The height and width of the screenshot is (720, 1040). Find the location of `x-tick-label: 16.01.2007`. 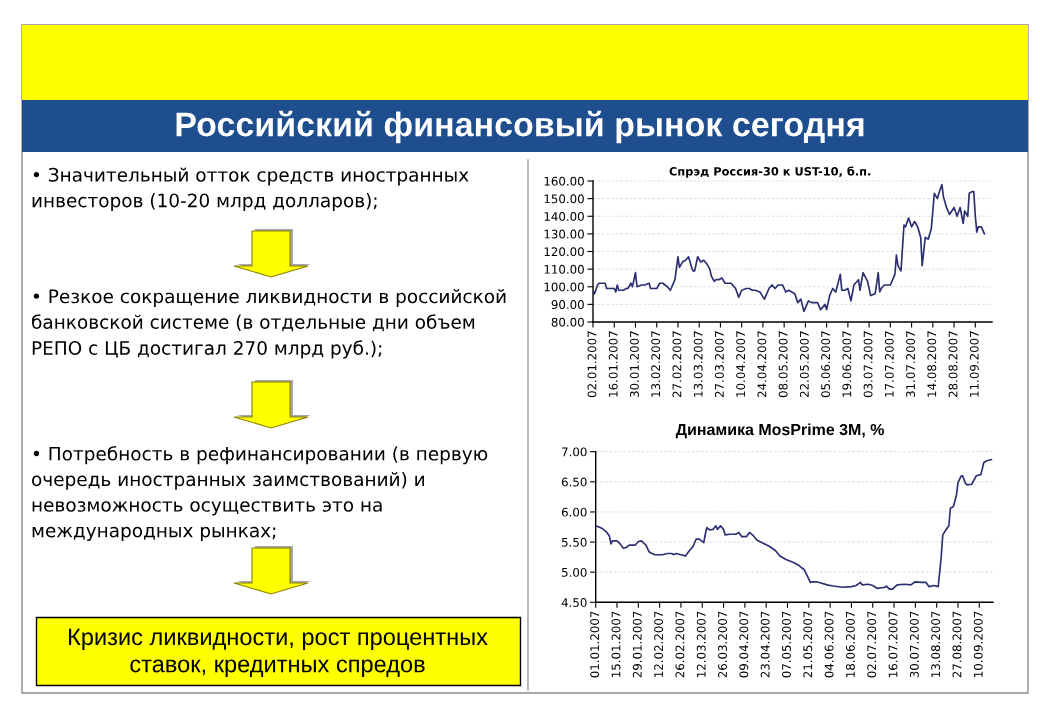

x-tick-label: 16.01.2007 is located at coordinates (613, 364).